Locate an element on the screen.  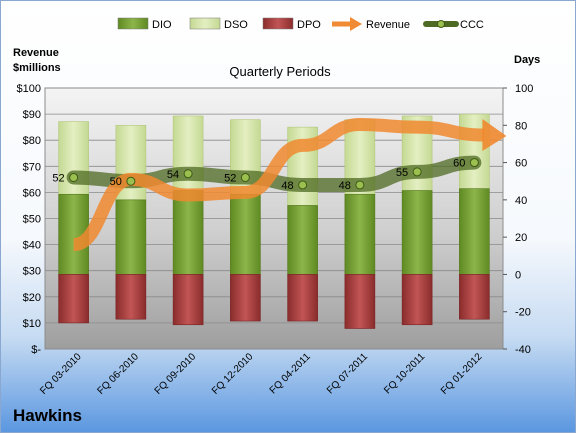
ccc-data-label: 50 is located at coordinates (116, 182).